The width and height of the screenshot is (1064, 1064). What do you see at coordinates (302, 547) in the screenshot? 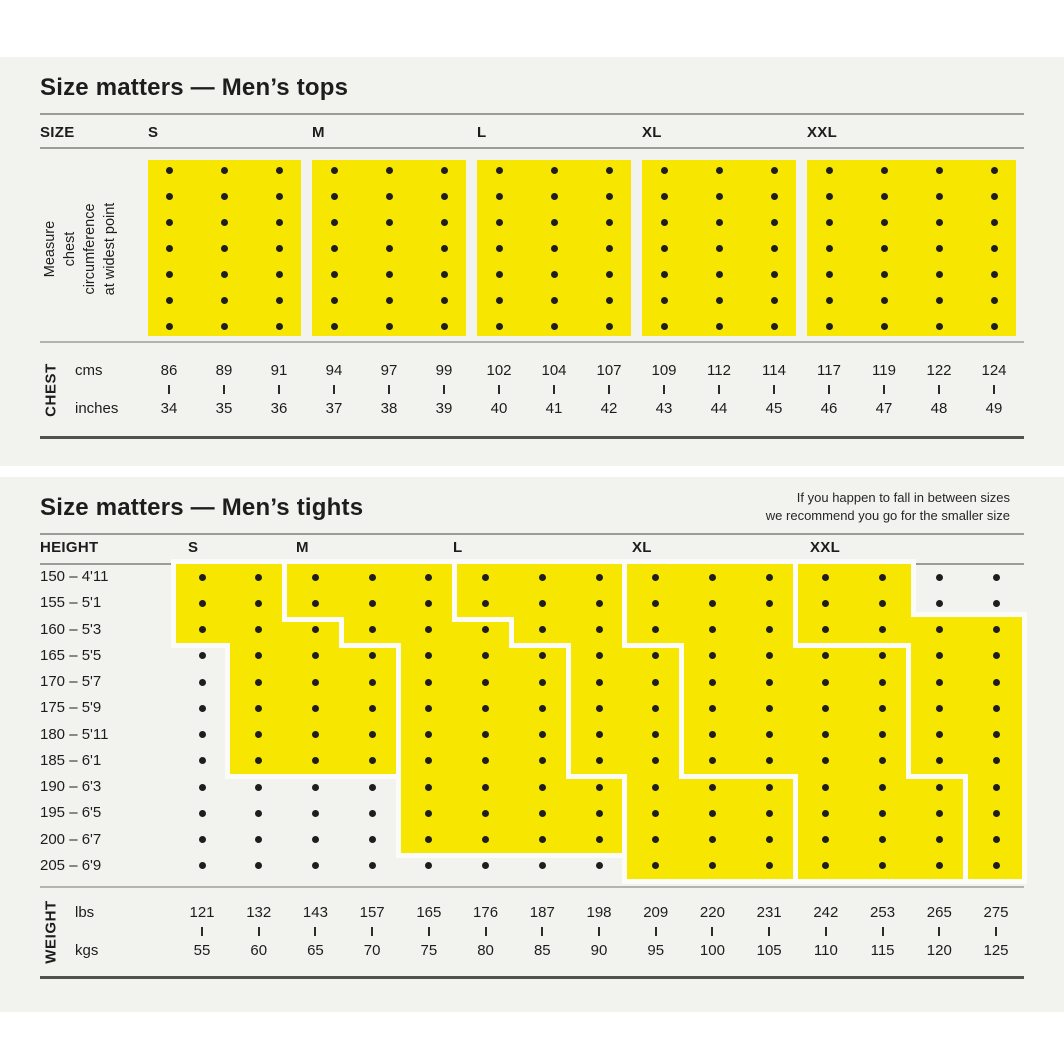
I see `tights-size-header-M: M` at bounding box center [302, 547].